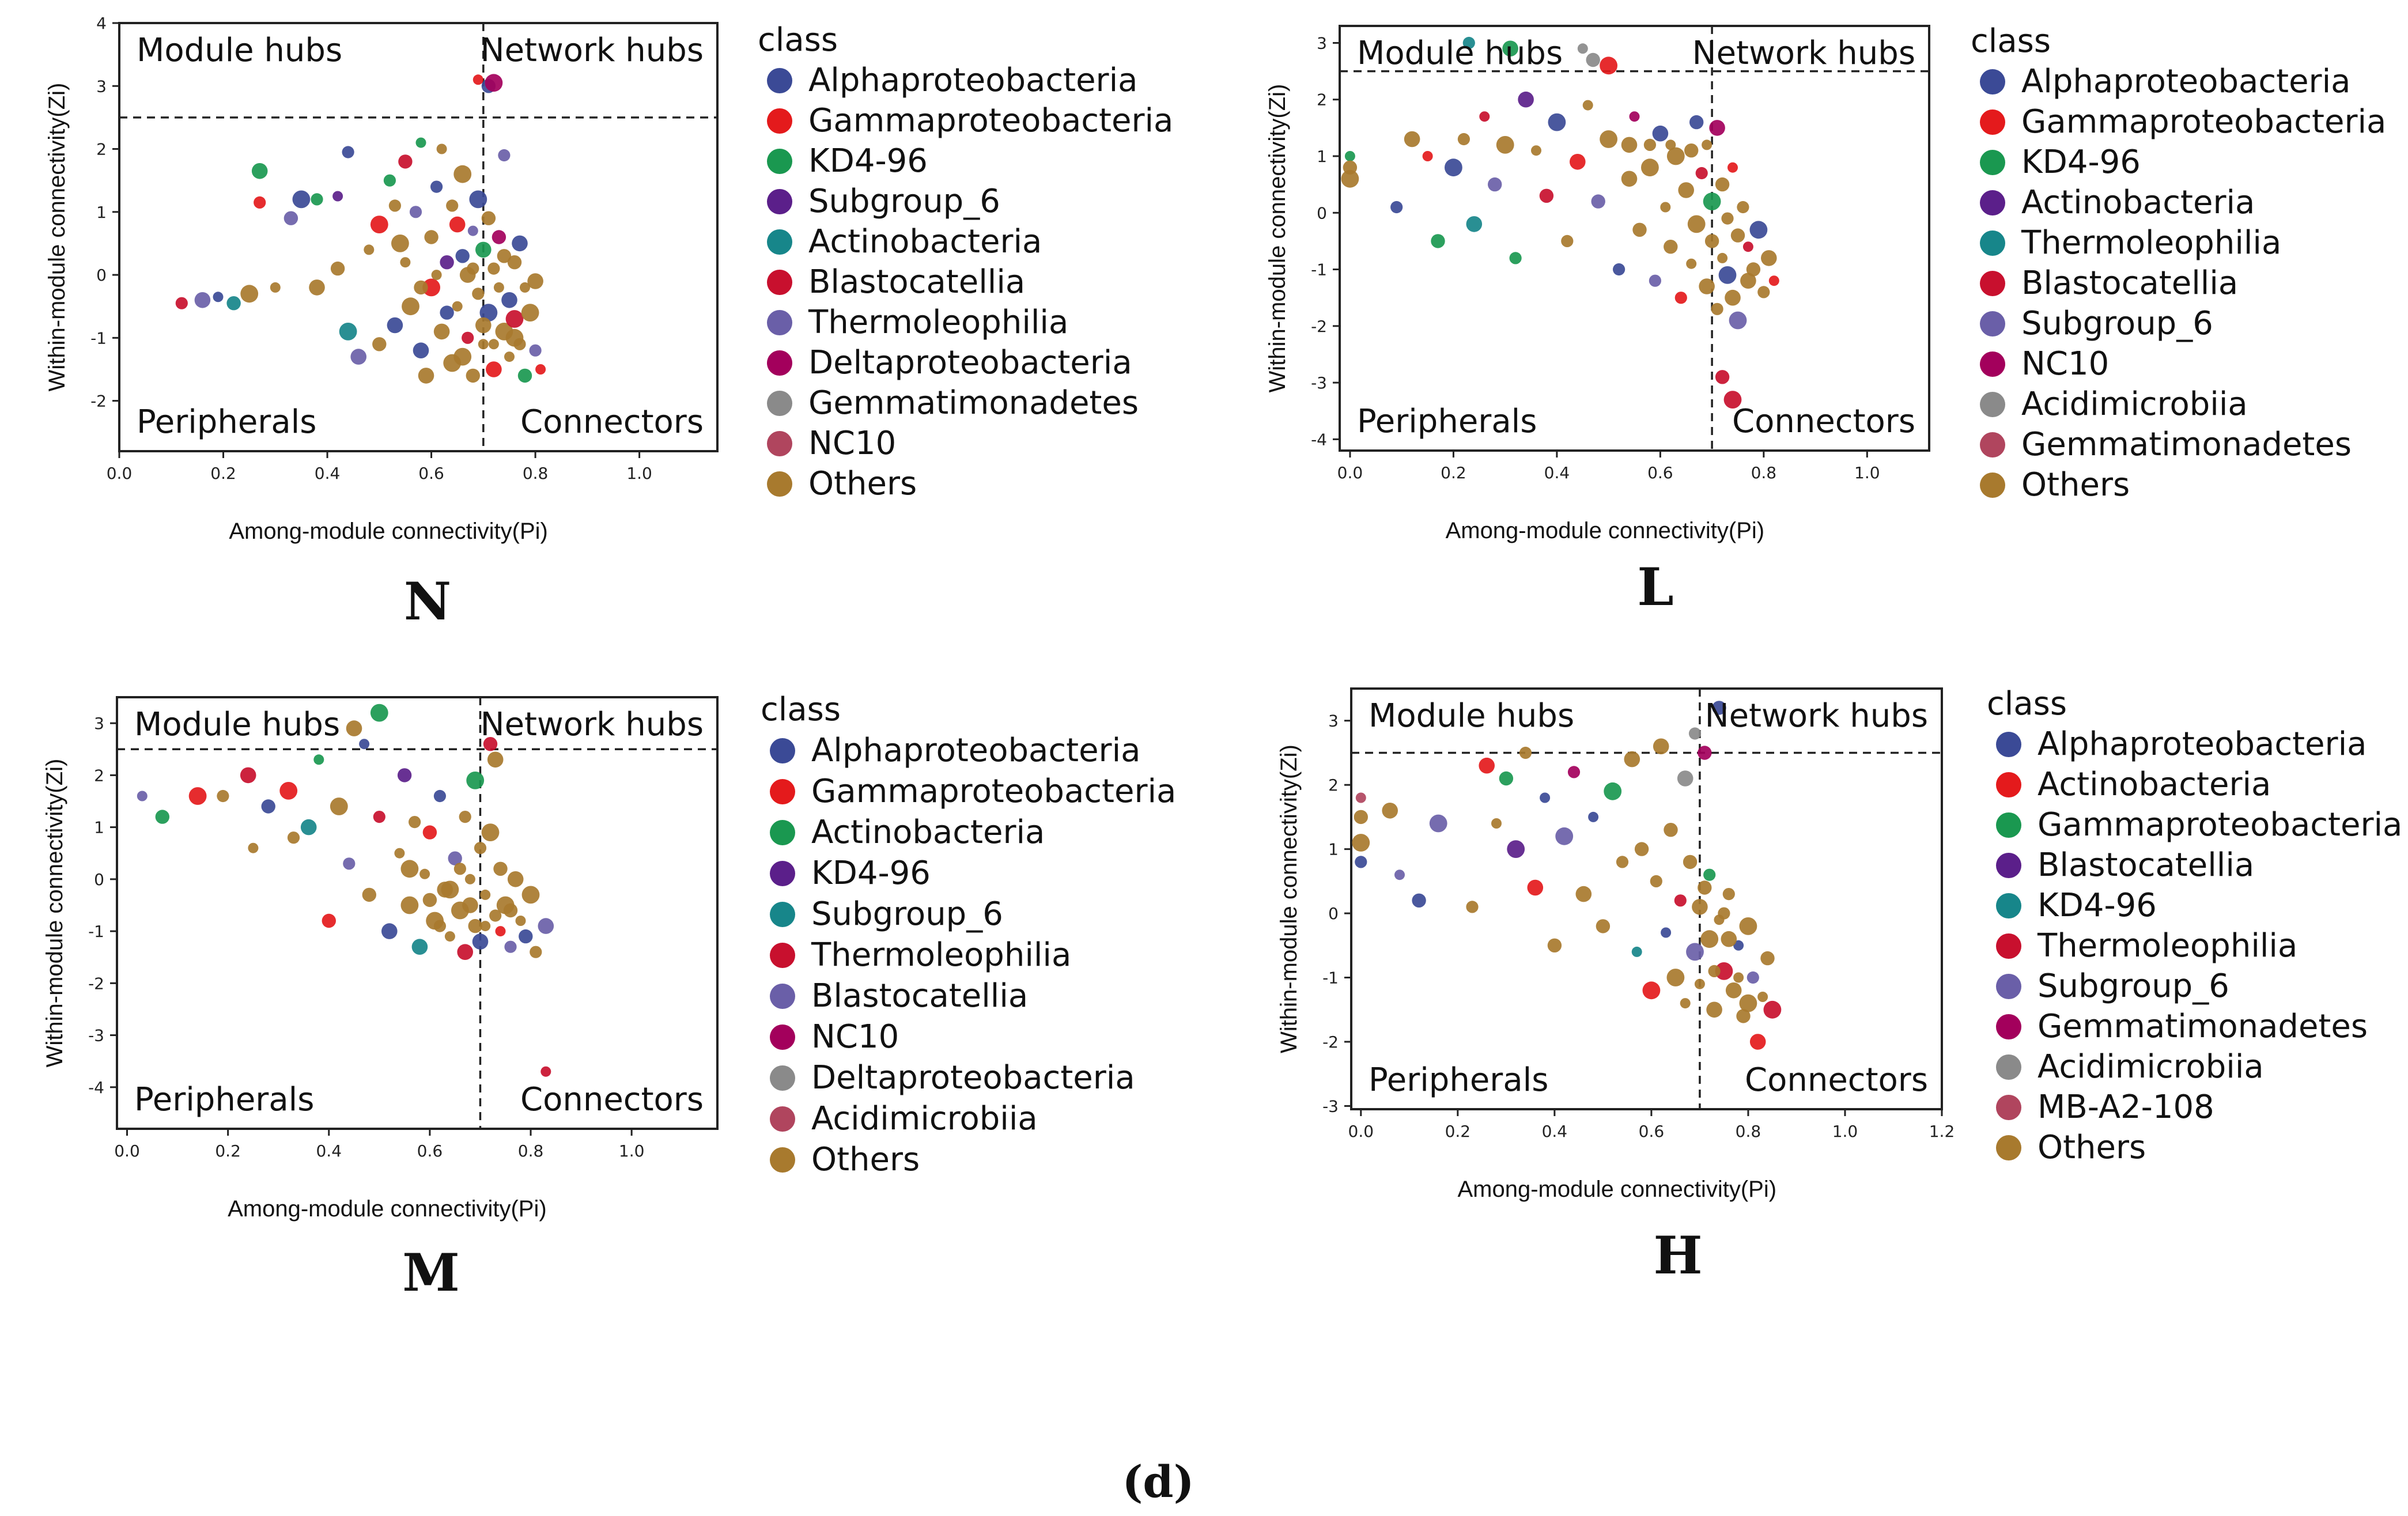 The width and height of the screenshot is (2408, 1516). Describe the element at coordinates (928, 832) in the screenshot. I see `legend-entry-label: Actinobacteria` at that location.